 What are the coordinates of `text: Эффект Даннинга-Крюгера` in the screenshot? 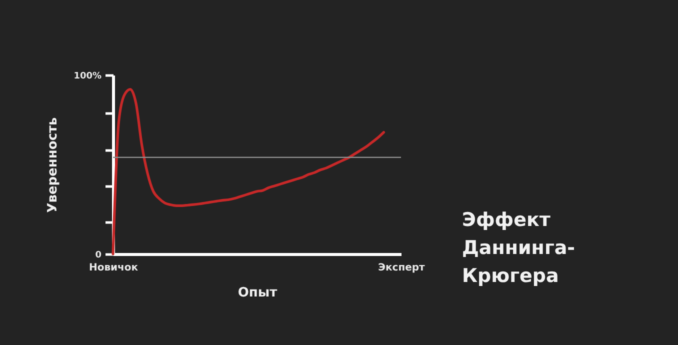 It's located at (519, 248).